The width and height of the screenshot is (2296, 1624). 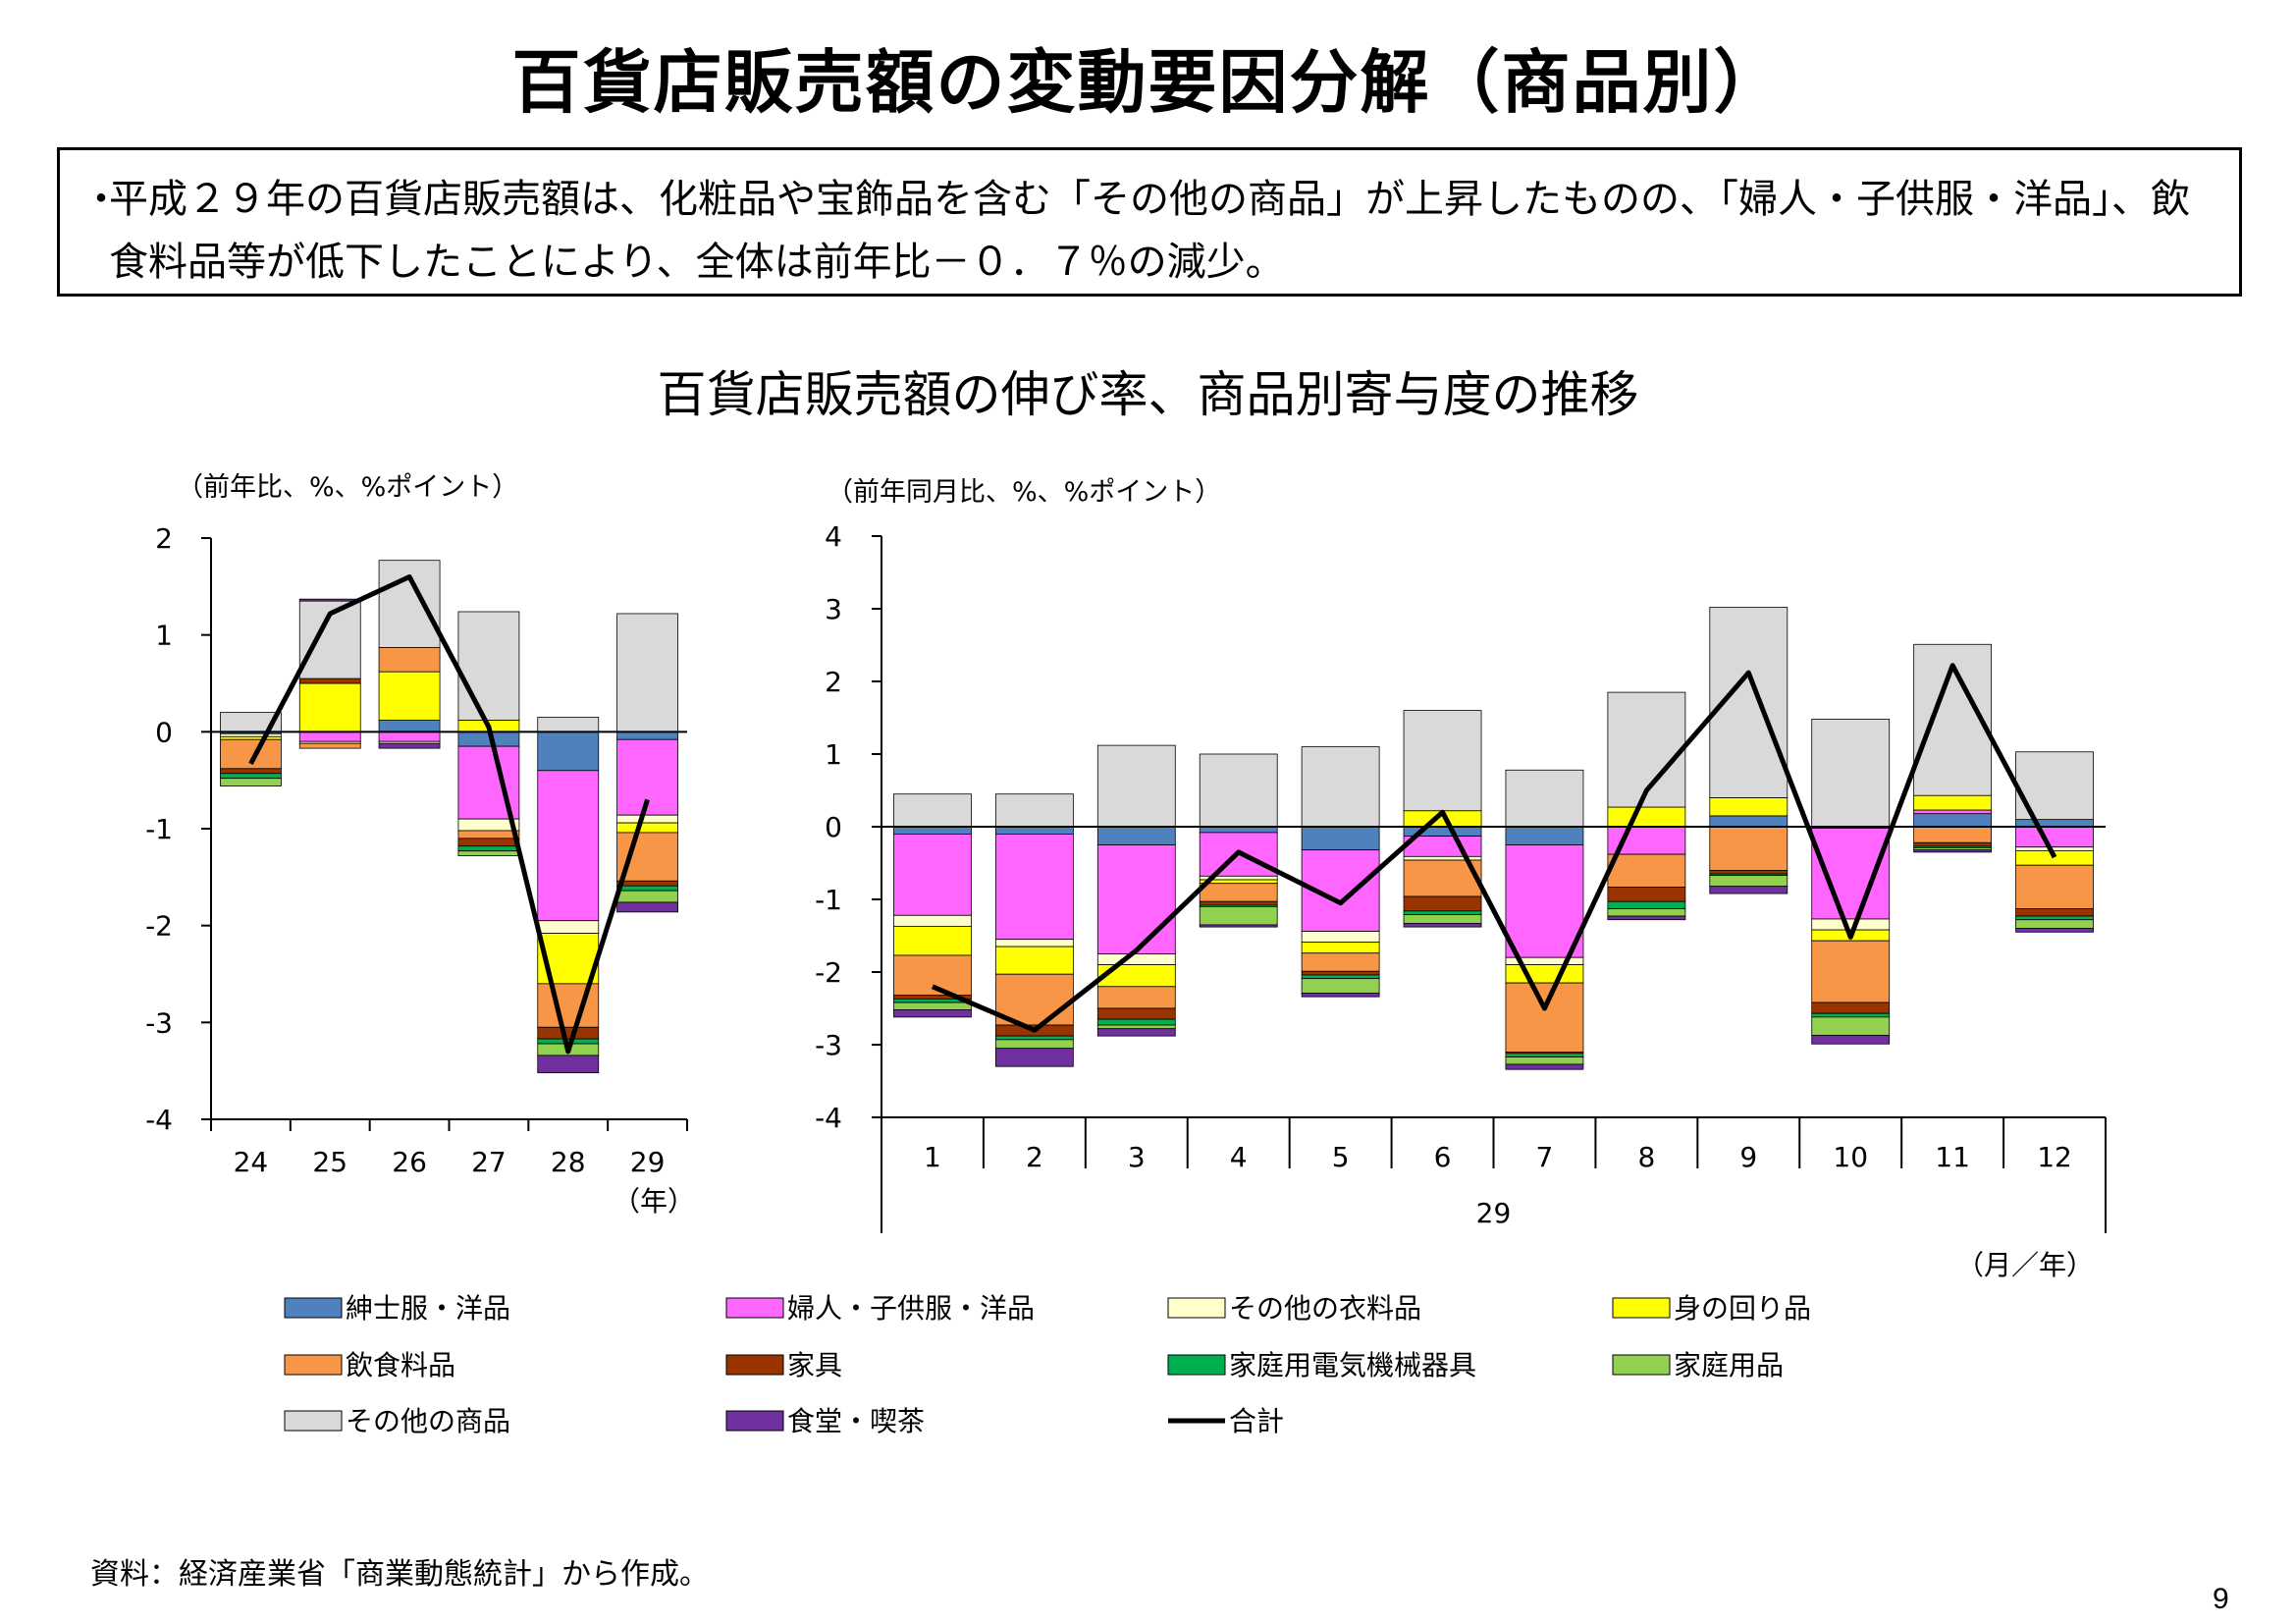 What do you see at coordinates (1226, 1421) in the screenshot?
I see `legend-item: 合計` at bounding box center [1226, 1421].